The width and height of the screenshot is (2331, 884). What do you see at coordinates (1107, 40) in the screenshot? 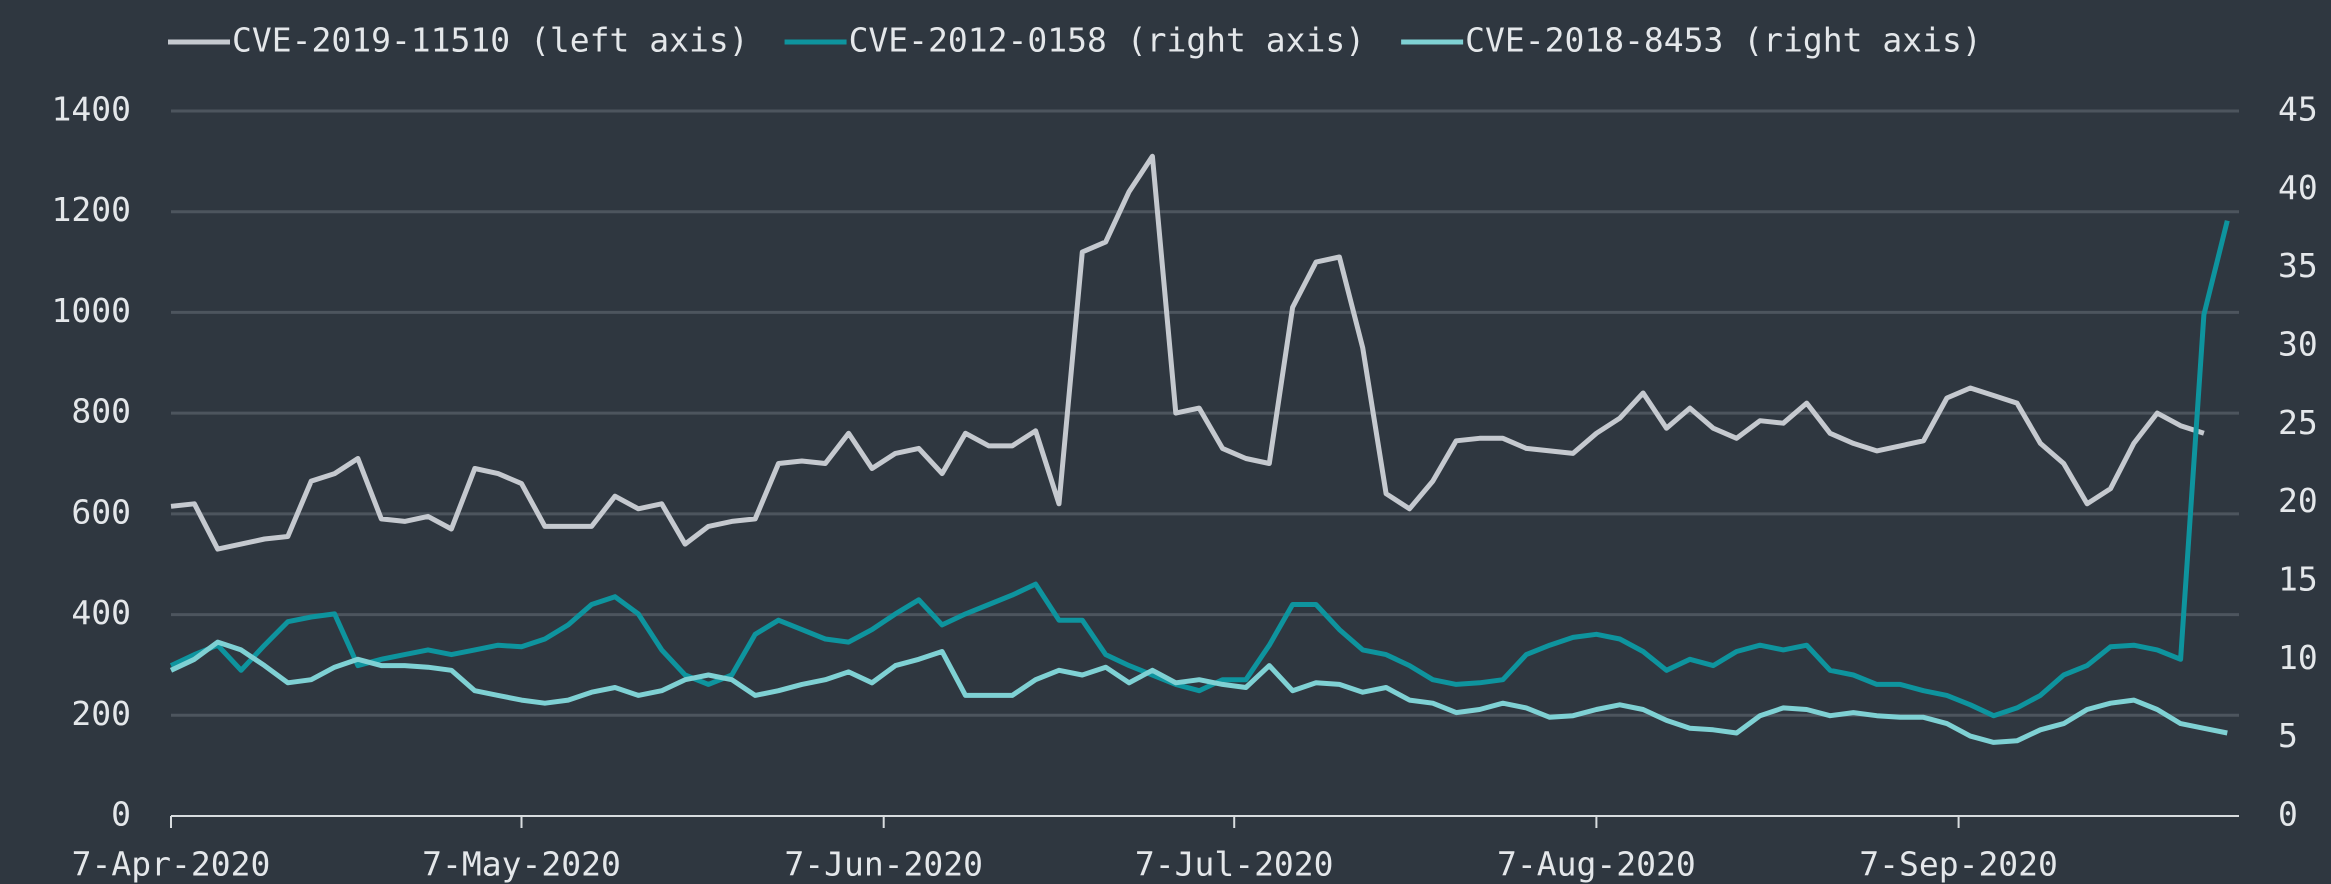
I see `legend-label: CVE-2012-0158 (right axis)` at bounding box center [1107, 40].